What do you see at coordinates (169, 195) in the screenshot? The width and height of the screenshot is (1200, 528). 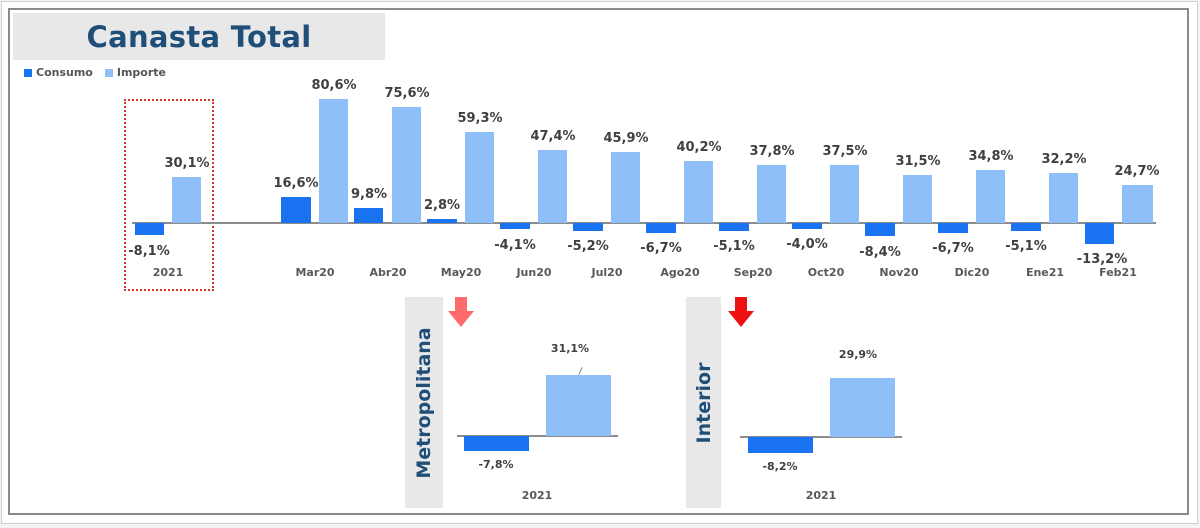 I see `highlight-box-2021` at bounding box center [169, 195].